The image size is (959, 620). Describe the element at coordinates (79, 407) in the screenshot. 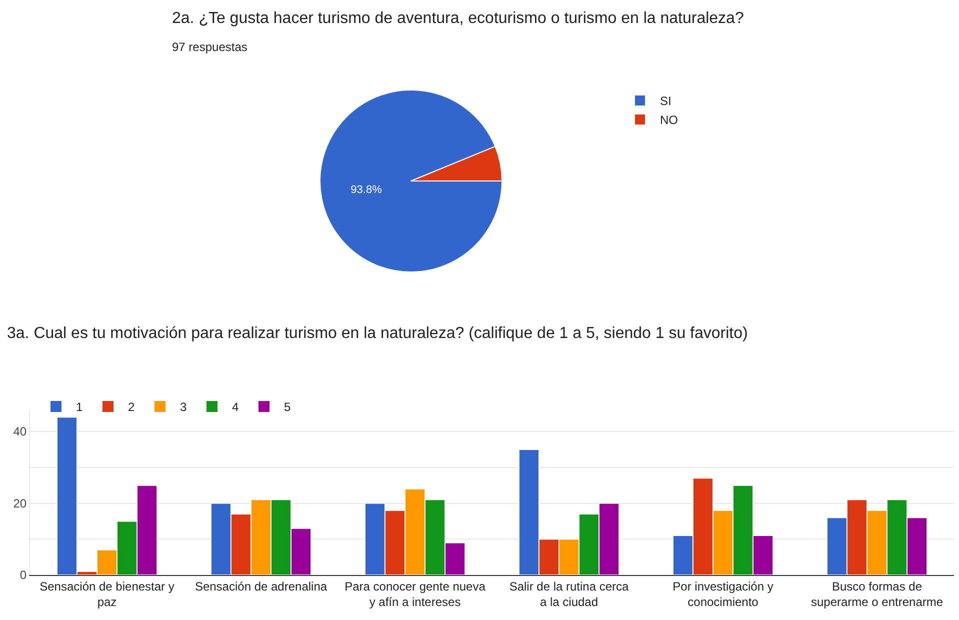

I see `legend-label: 1` at that location.